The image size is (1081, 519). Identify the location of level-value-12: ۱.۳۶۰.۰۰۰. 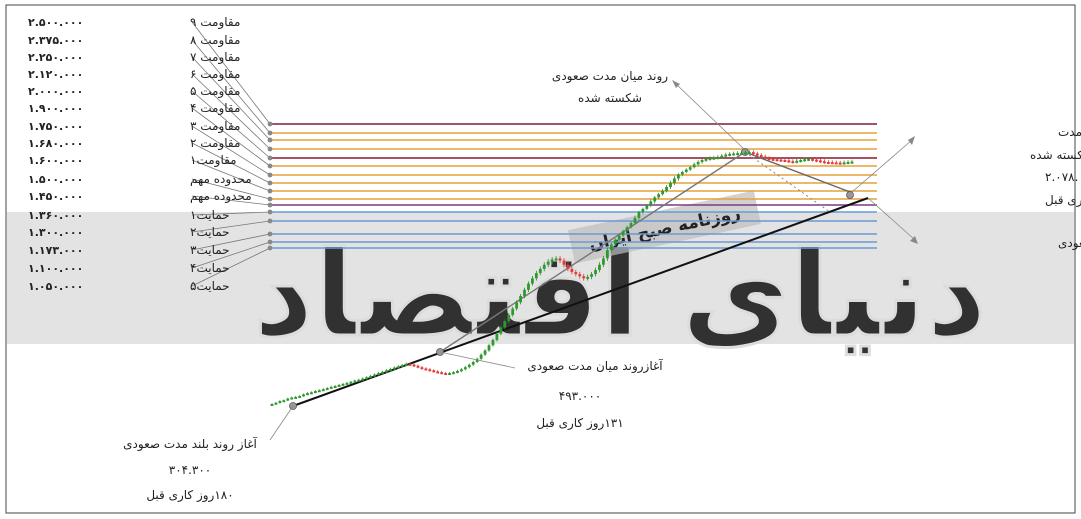
(55, 215).